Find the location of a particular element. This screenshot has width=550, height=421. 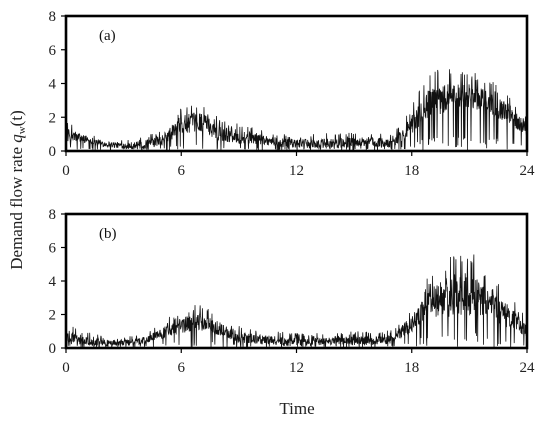

x-tick-label-b-2: 12 is located at coordinates (296, 368).